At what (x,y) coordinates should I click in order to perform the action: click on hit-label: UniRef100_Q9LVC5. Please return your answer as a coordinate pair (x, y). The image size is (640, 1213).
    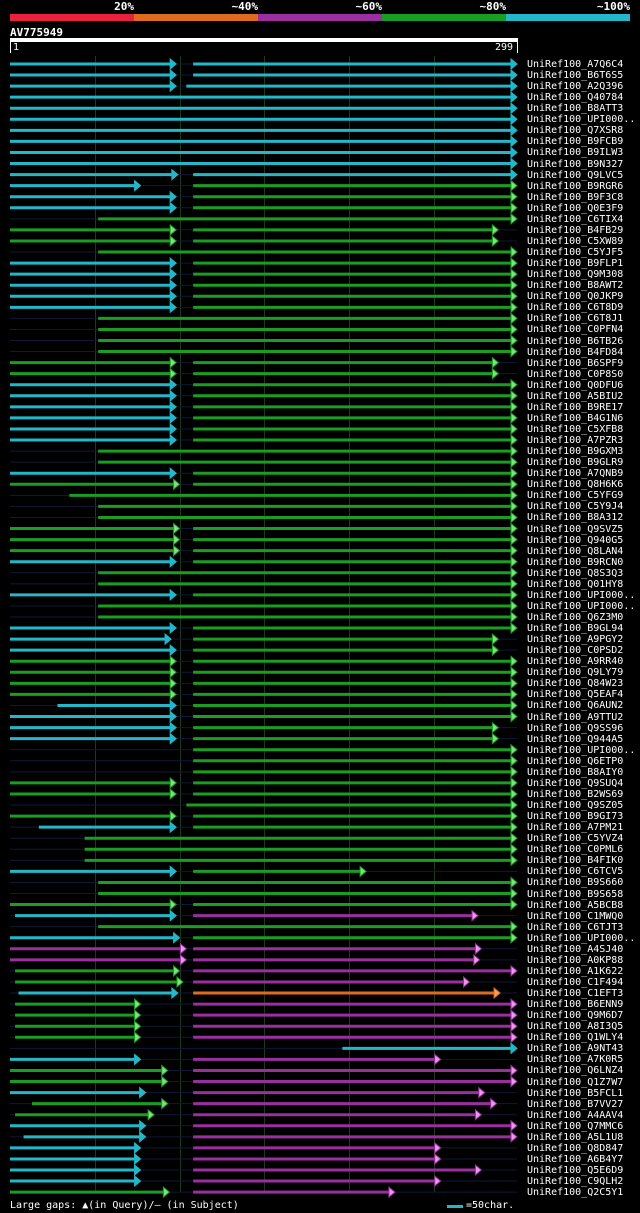
    Looking at the image, I should click on (575, 175).